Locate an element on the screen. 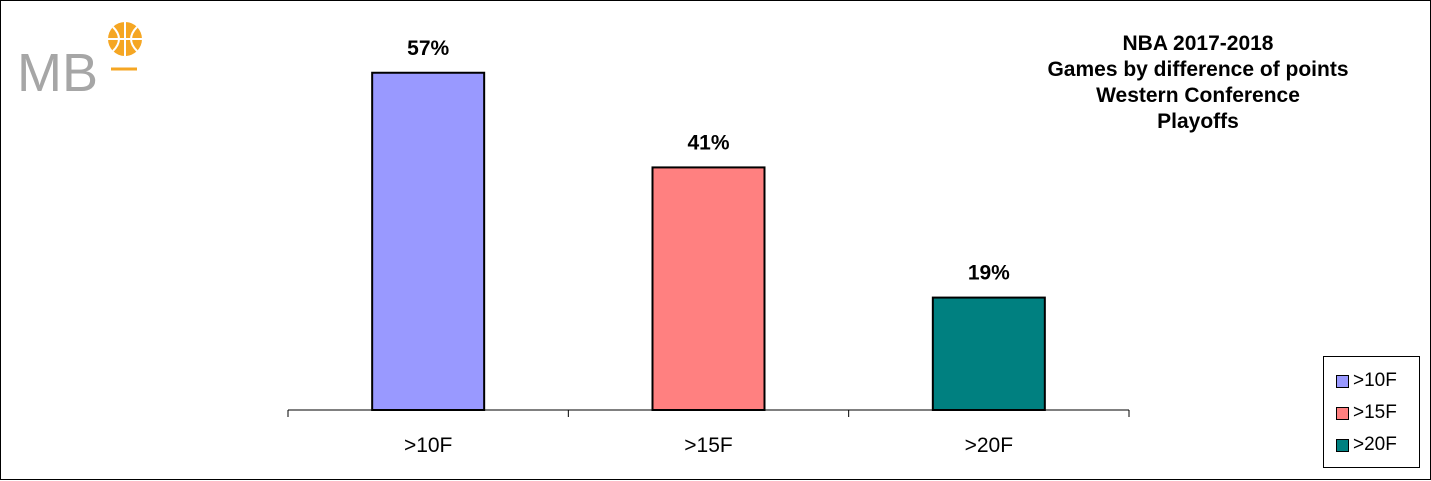 This screenshot has height=481, width=1431. x-tick-label: >15F is located at coordinates (708, 445).